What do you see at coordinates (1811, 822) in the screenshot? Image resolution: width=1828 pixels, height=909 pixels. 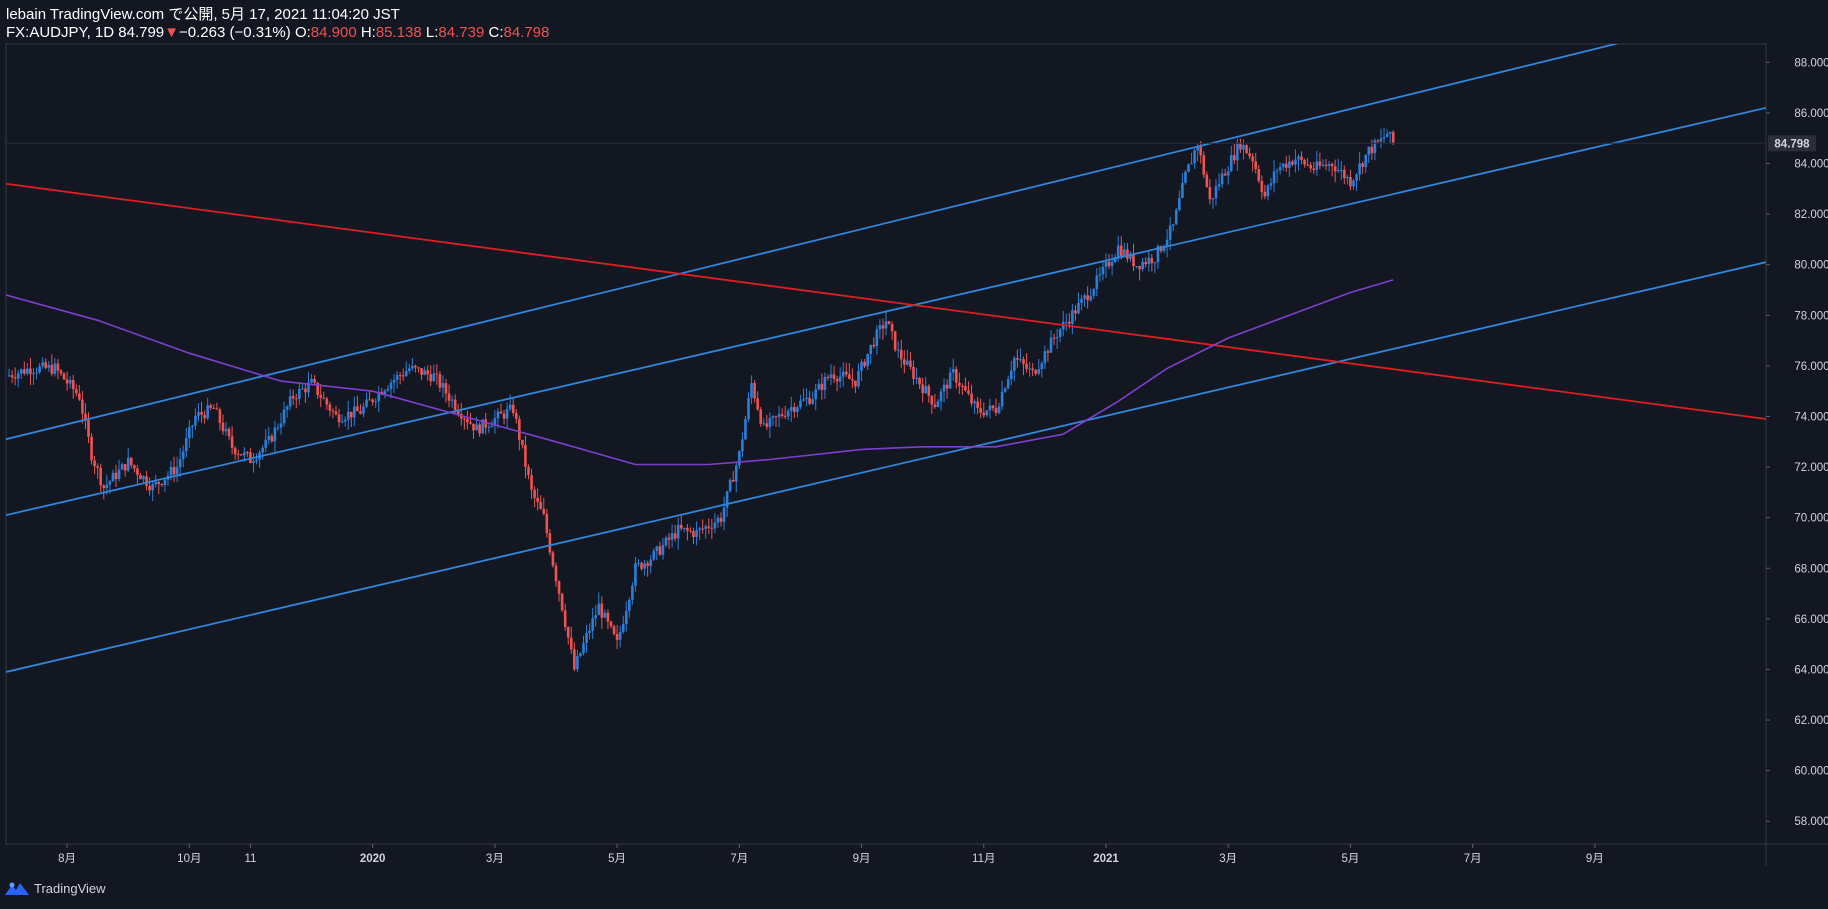 I see `price-tick-label: 58.000` at bounding box center [1811, 822].